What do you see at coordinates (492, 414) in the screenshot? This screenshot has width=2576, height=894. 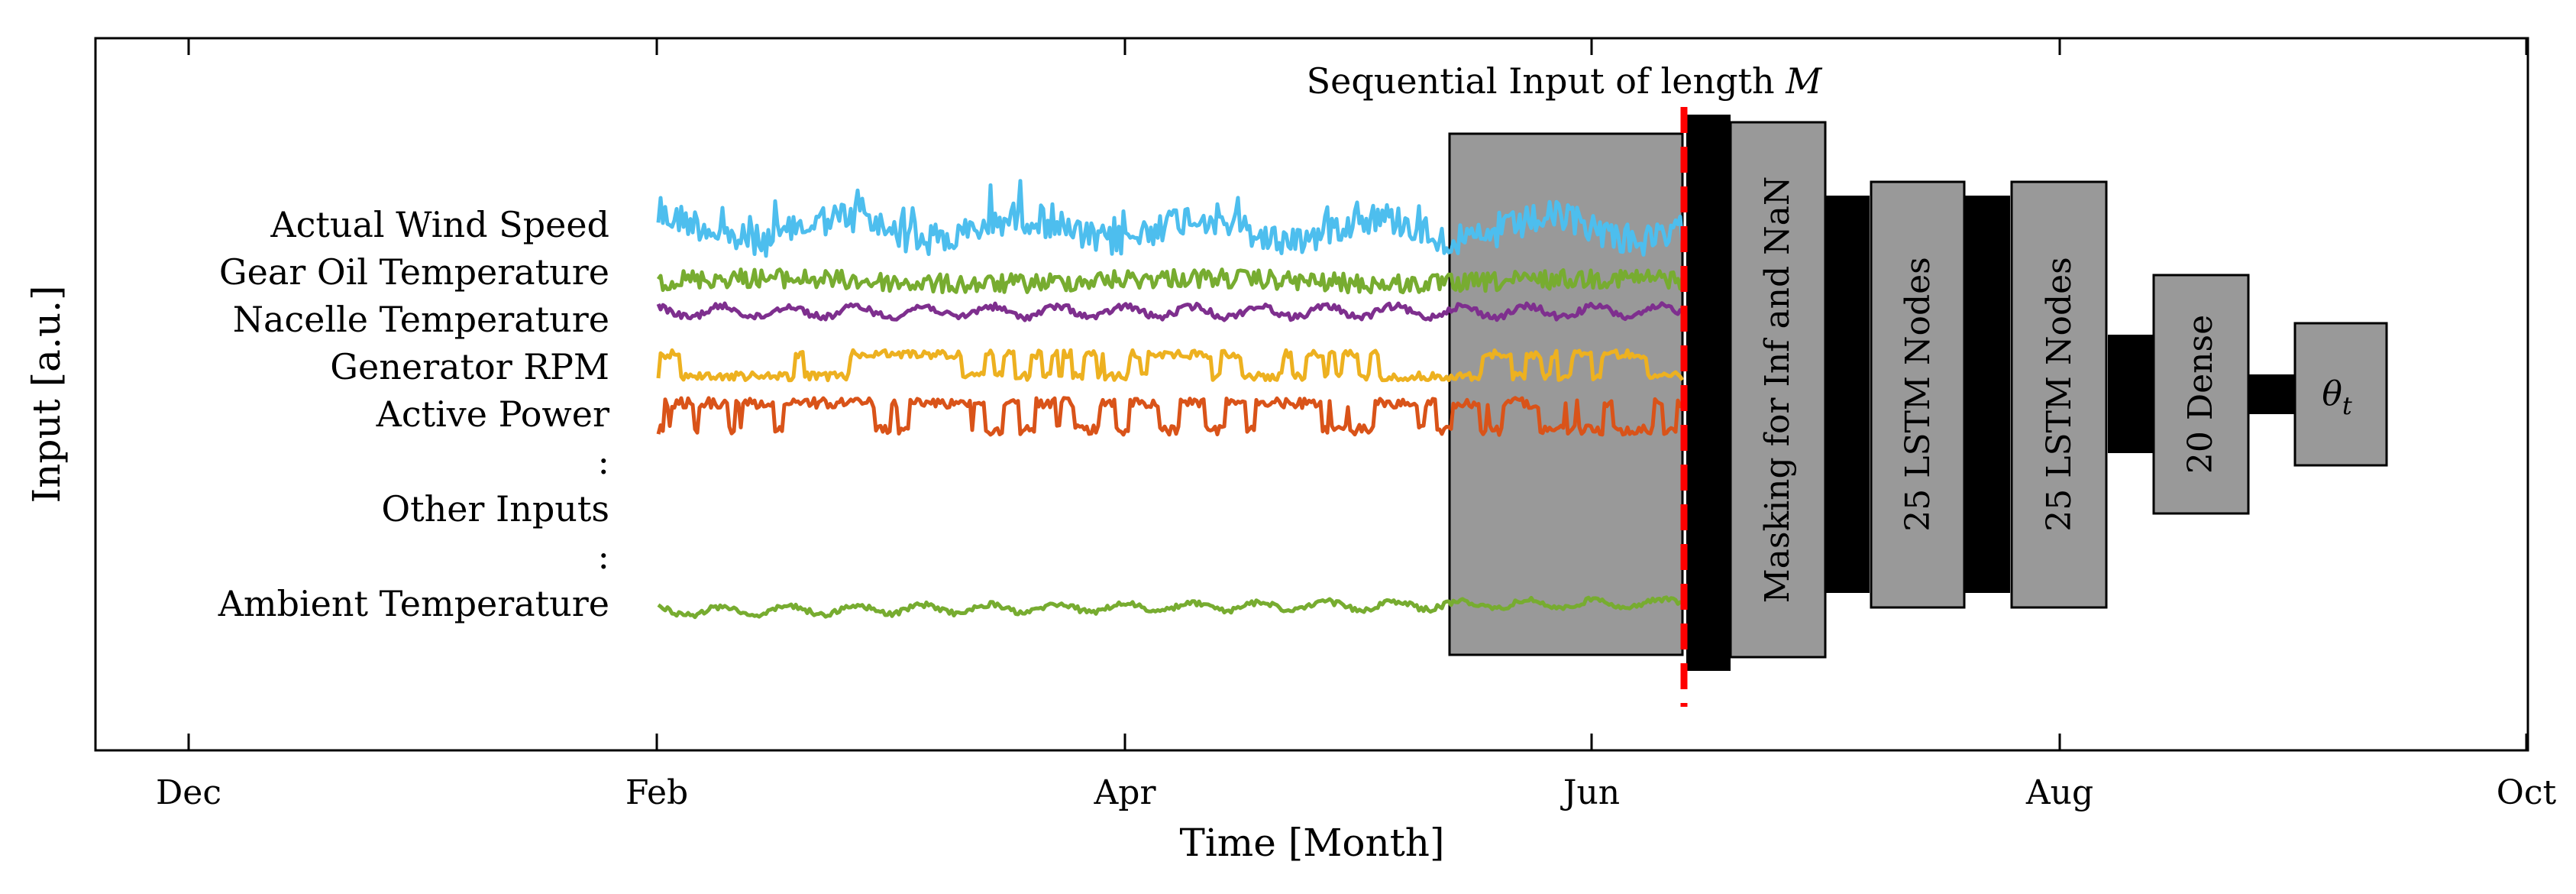 I see `signal-label-active-power: Active Power` at bounding box center [492, 414].